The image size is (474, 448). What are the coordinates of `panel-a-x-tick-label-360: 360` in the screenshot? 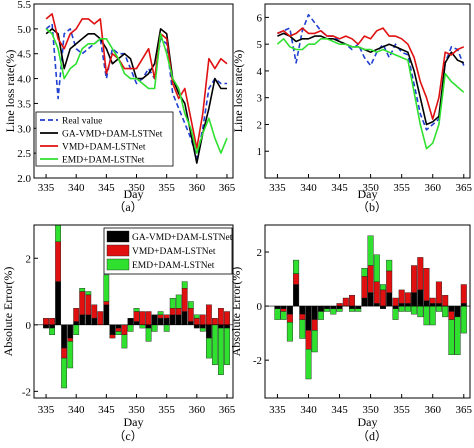 It's located at (197, 188).